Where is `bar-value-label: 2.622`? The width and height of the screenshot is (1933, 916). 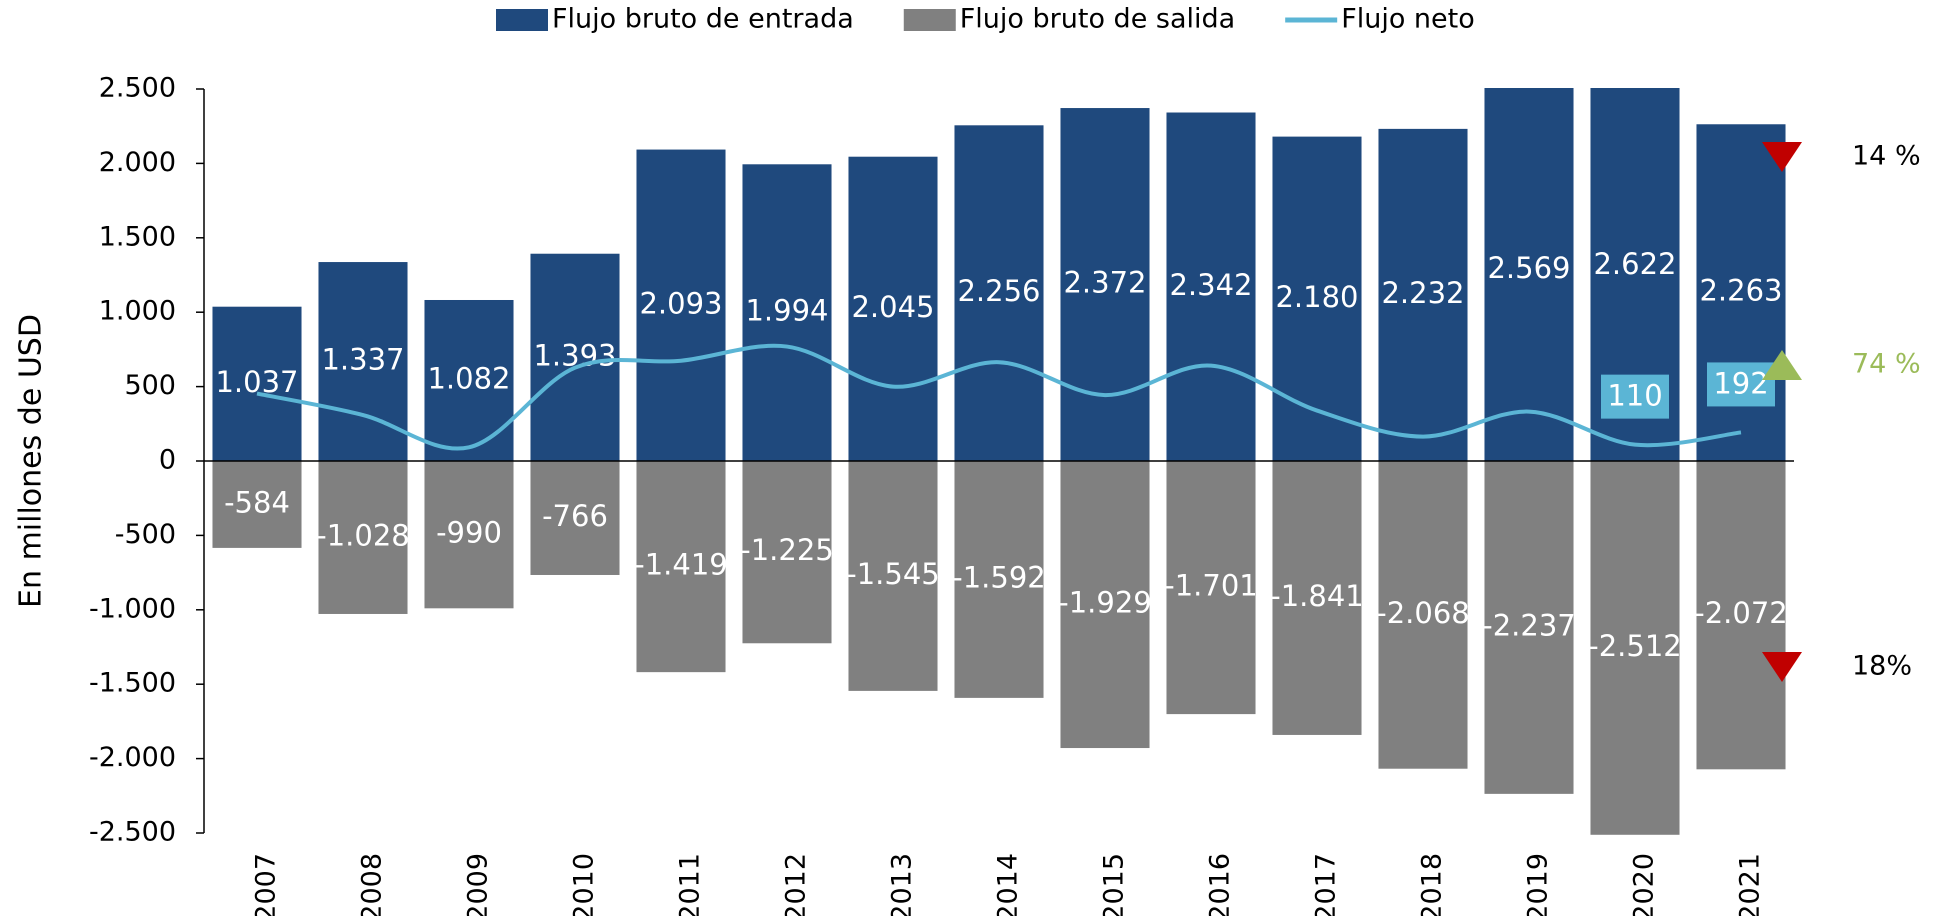 bar-value-label: 2.622 is located at coordinates (1634, 264).